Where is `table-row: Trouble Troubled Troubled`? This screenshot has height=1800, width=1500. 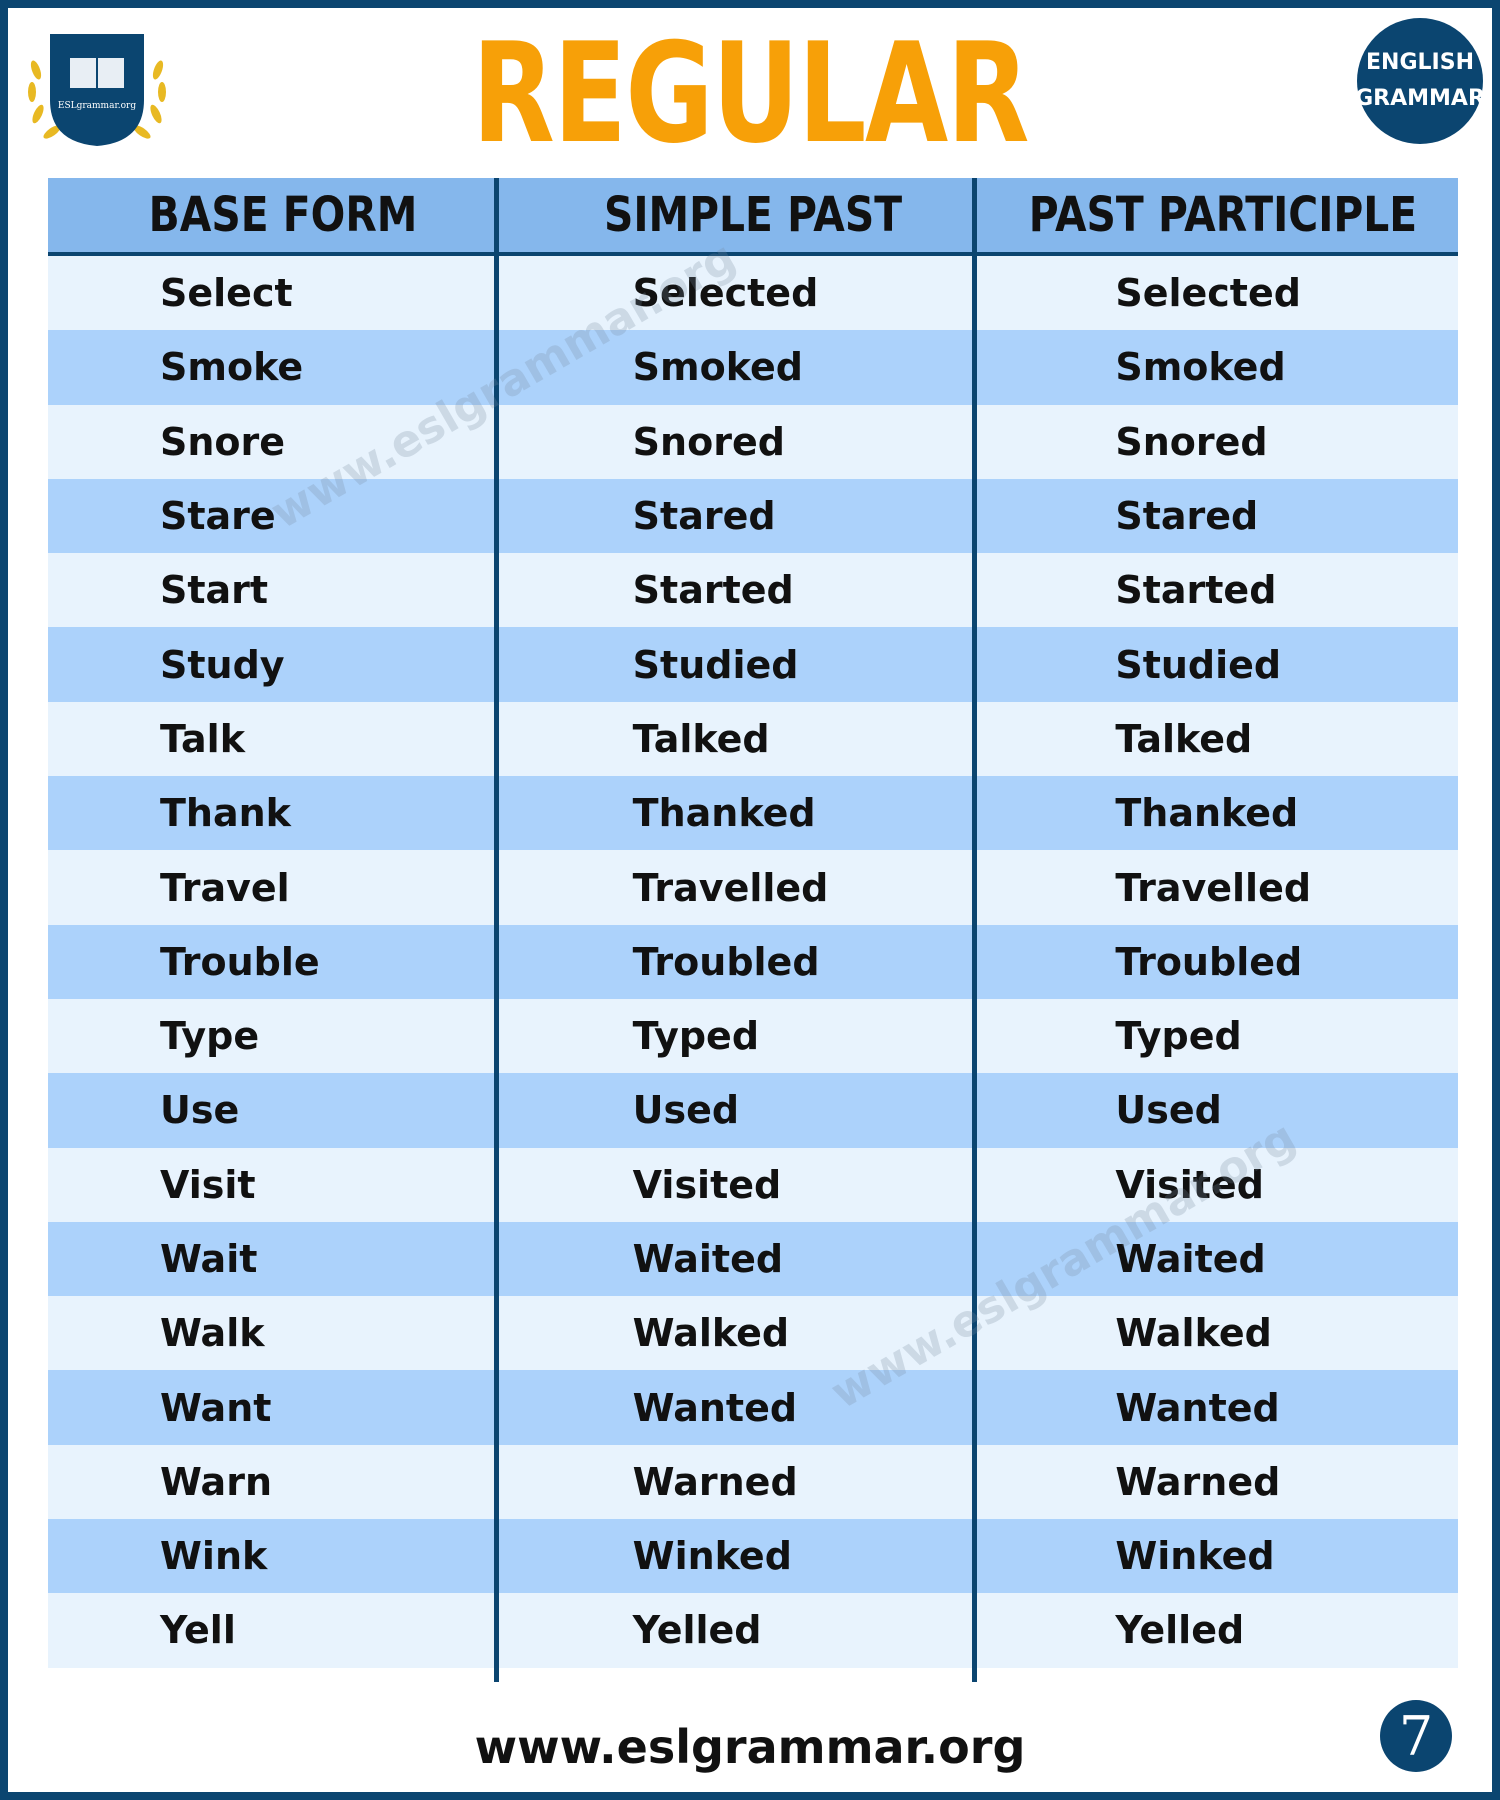 table-row: Trouble Troubled Troubled is located at coordinates (753, 961).